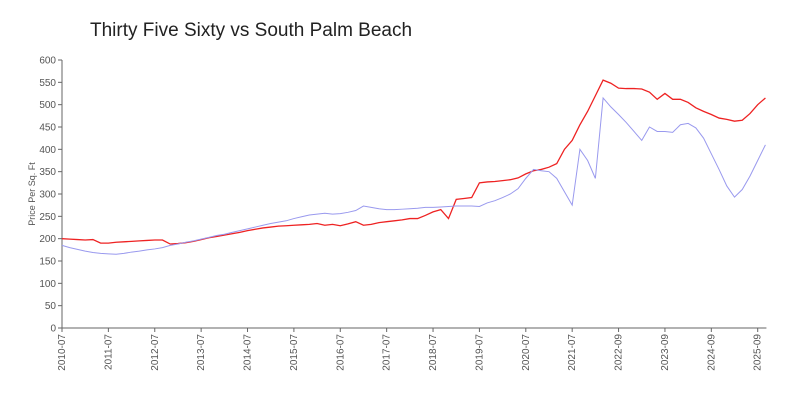 This screenshot has width=800, height=400. I want to click on x-tick-label: 2010-07, so click(62, 352).